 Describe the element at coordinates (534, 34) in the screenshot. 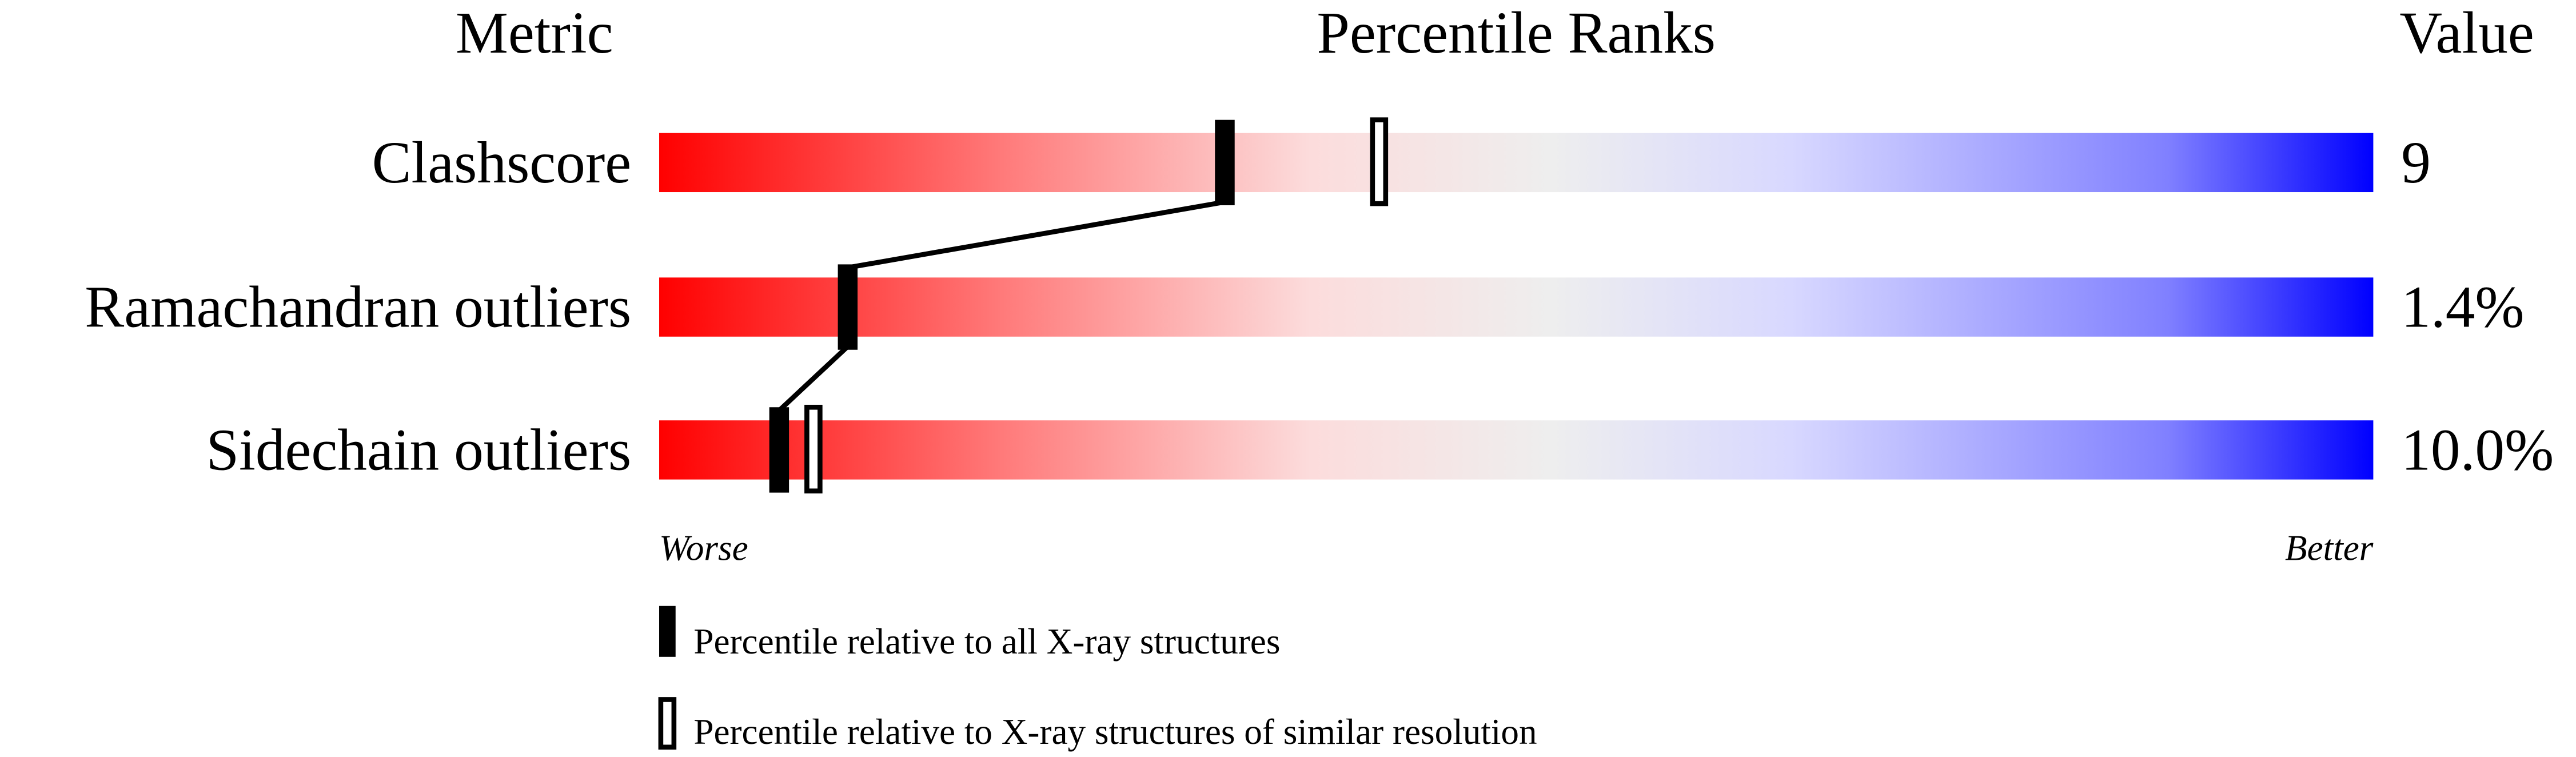

I see `header-metric: Metric` at that location.